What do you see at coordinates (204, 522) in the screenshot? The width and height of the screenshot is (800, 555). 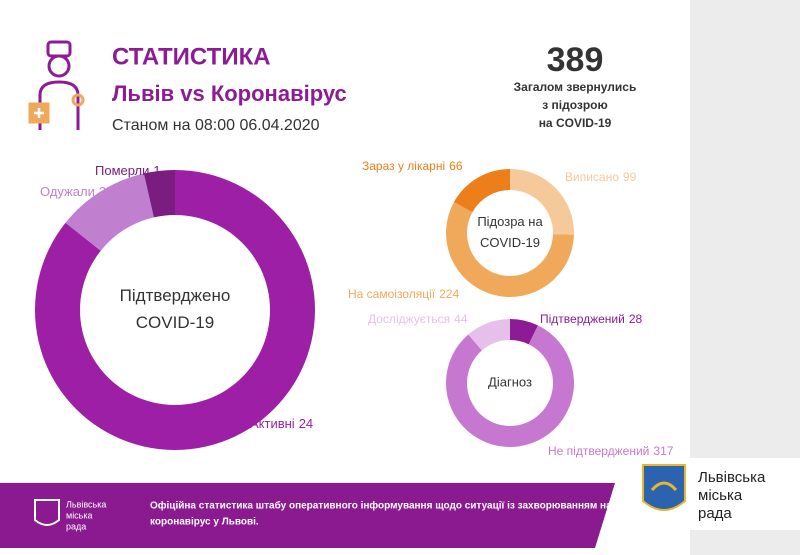 I see `footer-text: коронавірус у Львові.` at bounding box center [204, 522].